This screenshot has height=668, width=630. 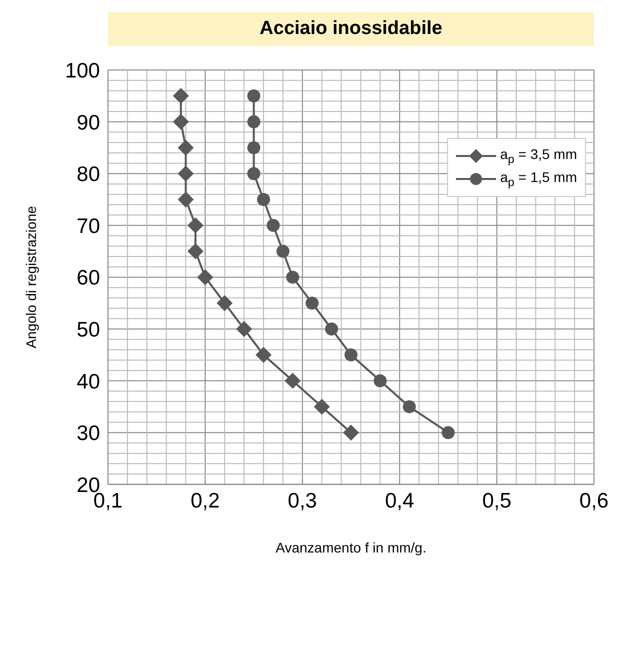 What do you see at coordinates (88, 434) in the screenshot?
I see `y-tick-label: 30` at bounding box center [88, 434].